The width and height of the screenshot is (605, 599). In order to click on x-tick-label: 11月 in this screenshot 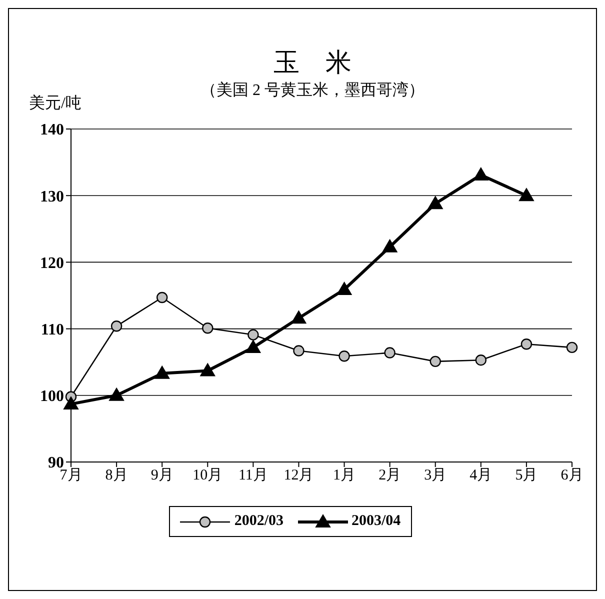, I will do `click(253, 476)`.